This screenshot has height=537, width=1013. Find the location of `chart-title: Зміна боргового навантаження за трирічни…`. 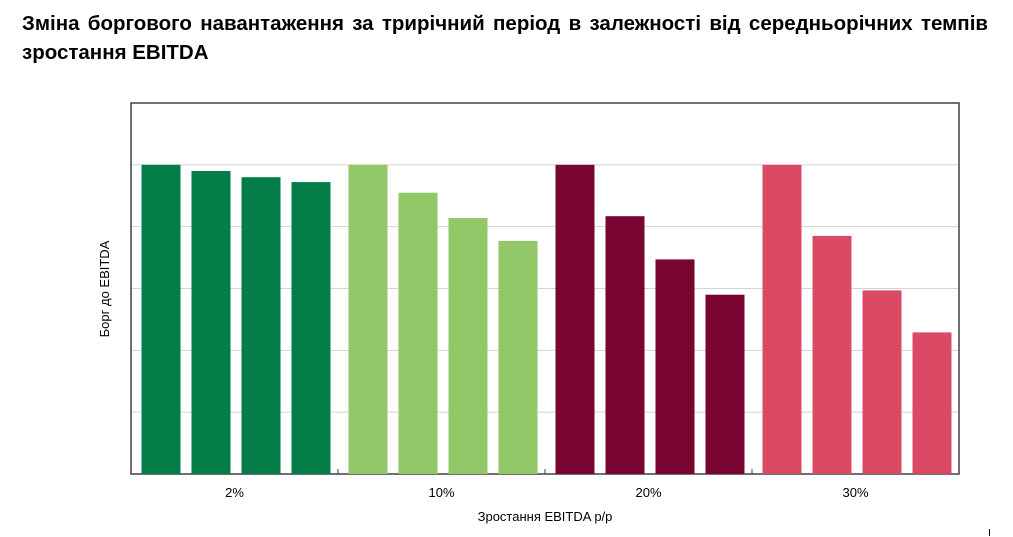

chart-title: Зміна боргового навантаження за трирічни… is located at coordinates (505, 38).